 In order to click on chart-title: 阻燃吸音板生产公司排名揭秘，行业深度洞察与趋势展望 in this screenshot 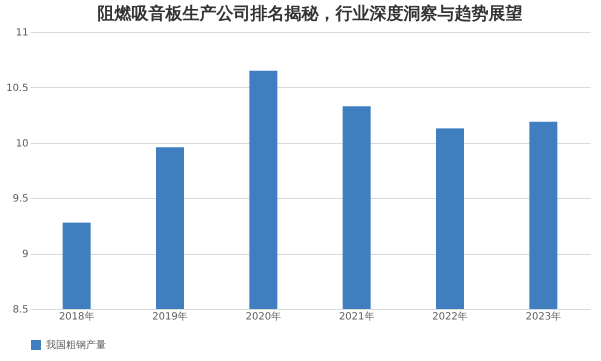, I will do `click(310, 14)`.